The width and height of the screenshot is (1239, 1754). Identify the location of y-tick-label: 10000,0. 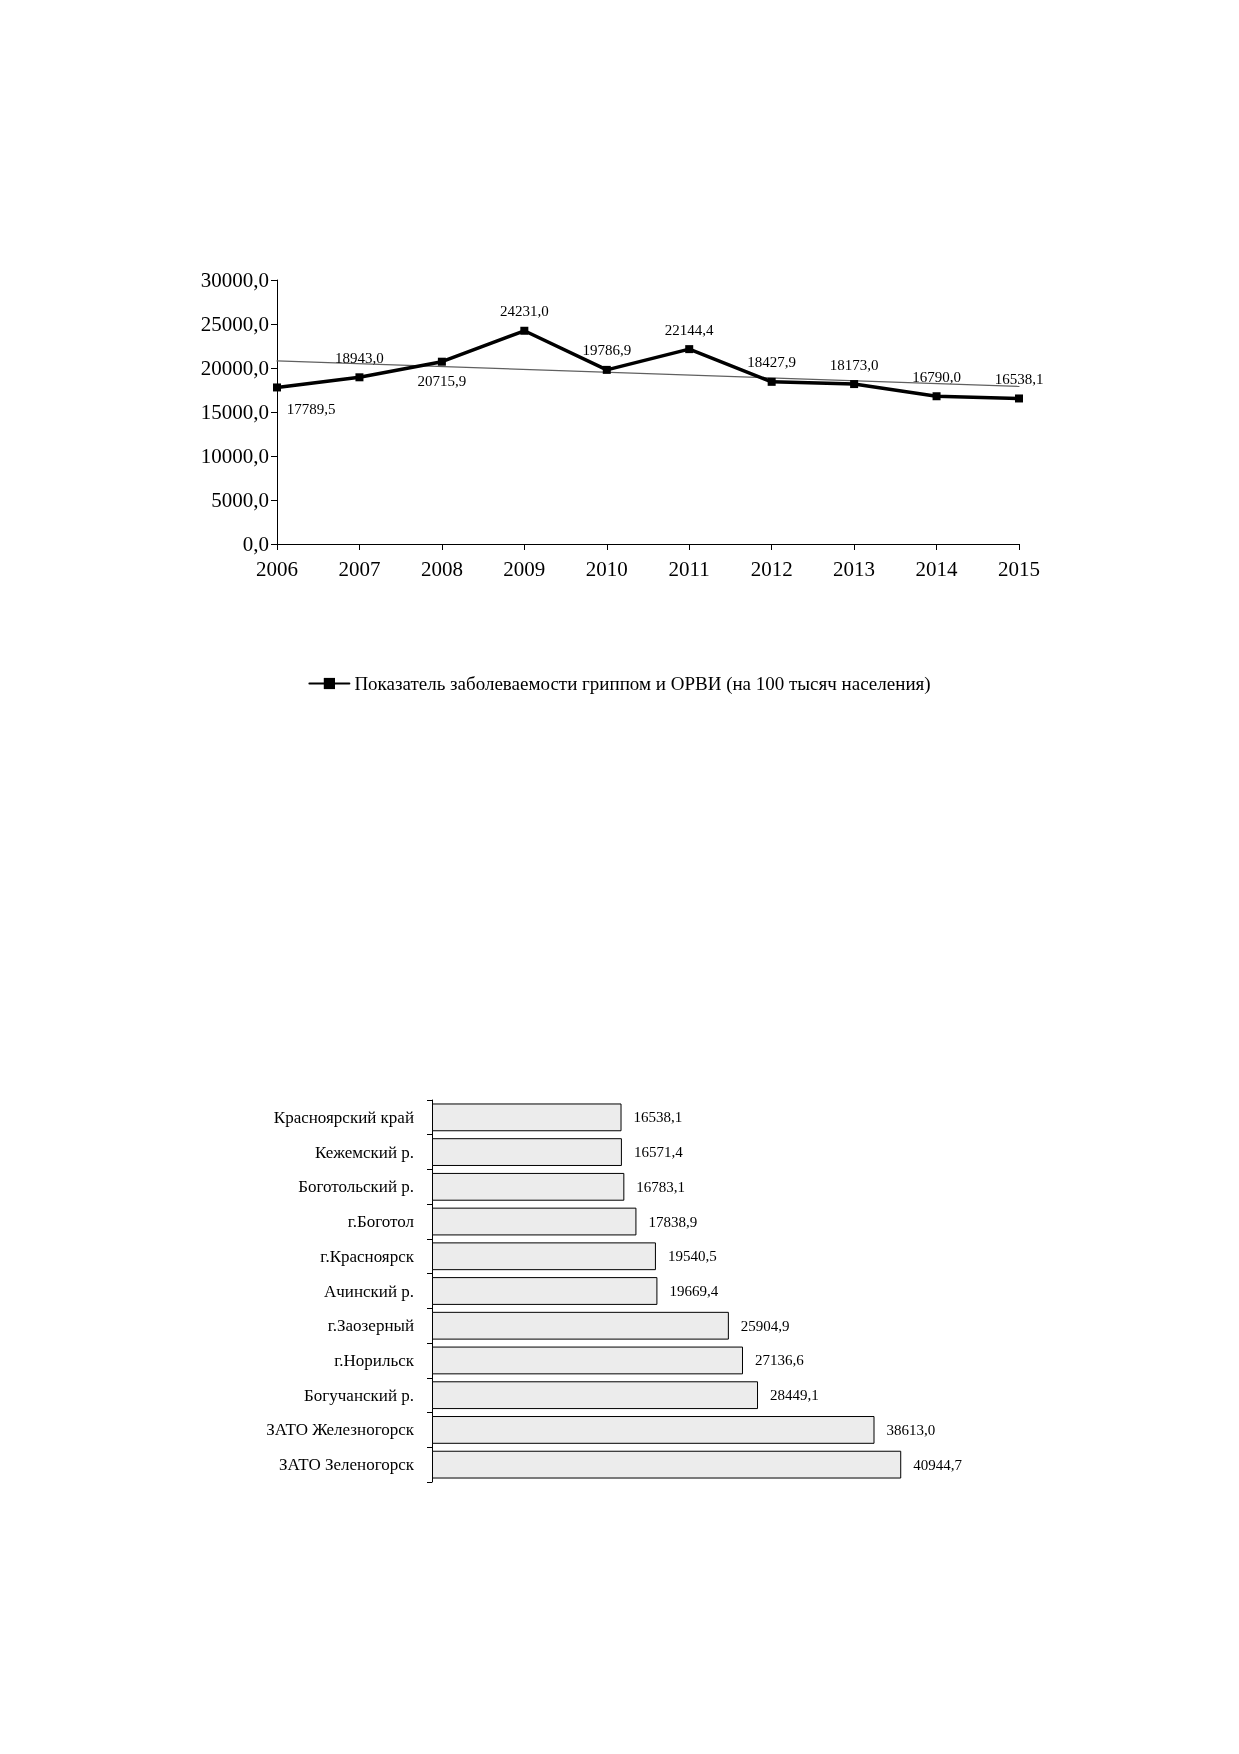
(234, 456).